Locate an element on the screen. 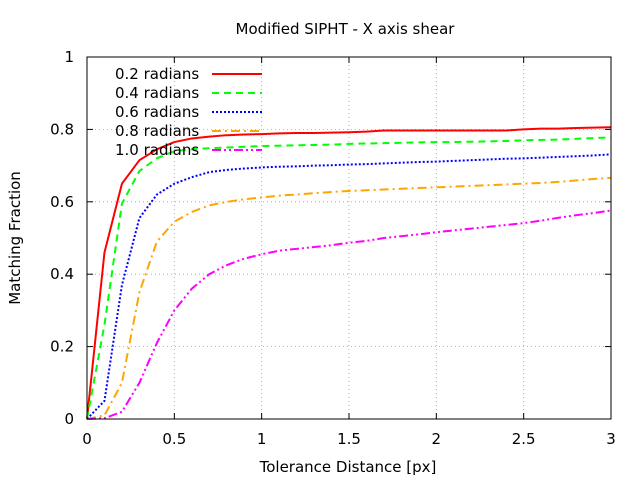 The height and width of the screenshot is (480, 640). legend-label-1: 0.2 radians is located at coordinates (157, 74).